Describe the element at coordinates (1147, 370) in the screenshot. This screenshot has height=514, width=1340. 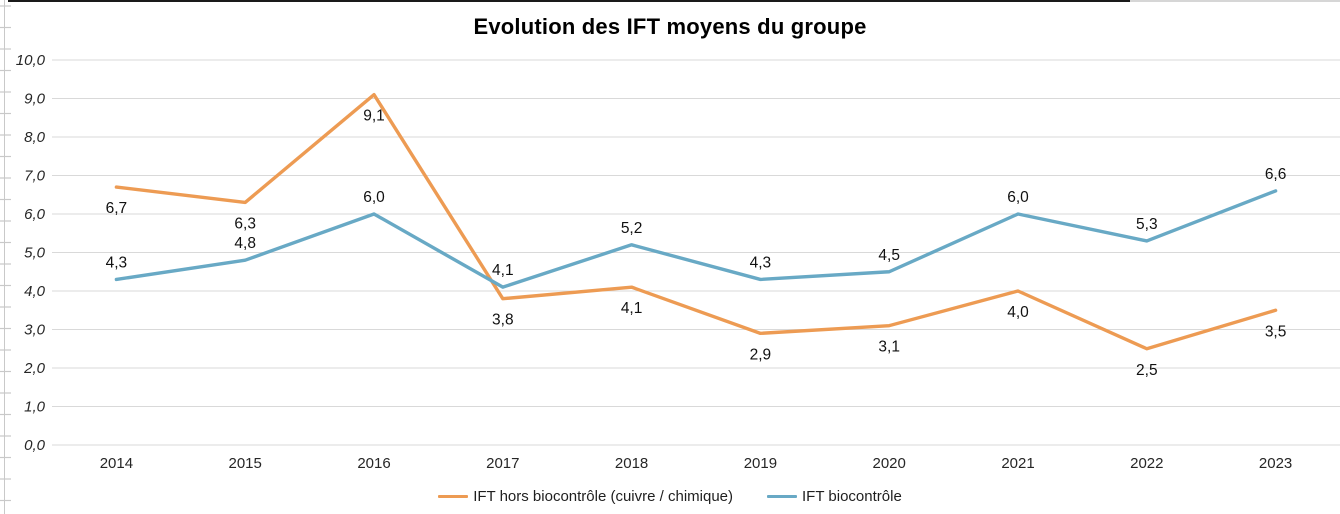
I see `data-label-series-0: 2,5` at that location.